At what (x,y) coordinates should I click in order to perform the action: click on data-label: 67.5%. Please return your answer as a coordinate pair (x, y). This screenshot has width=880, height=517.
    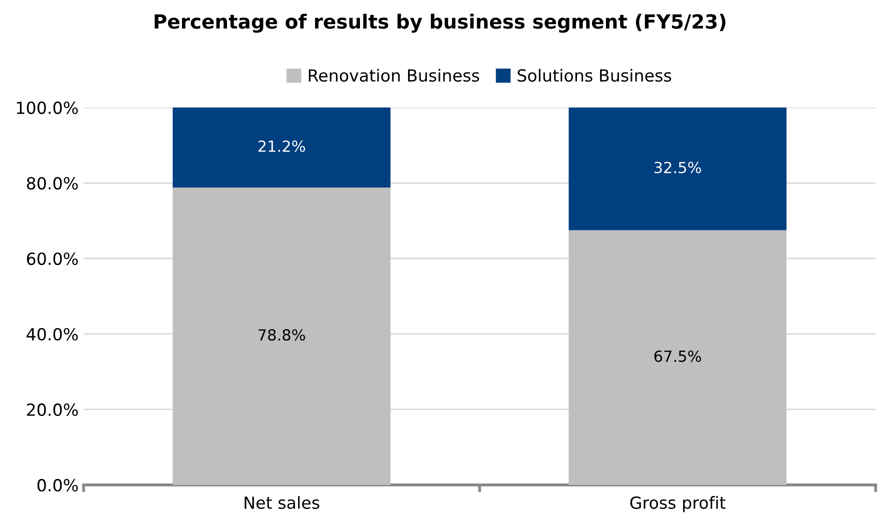
    Looking at the image, I should click on (678, 356).